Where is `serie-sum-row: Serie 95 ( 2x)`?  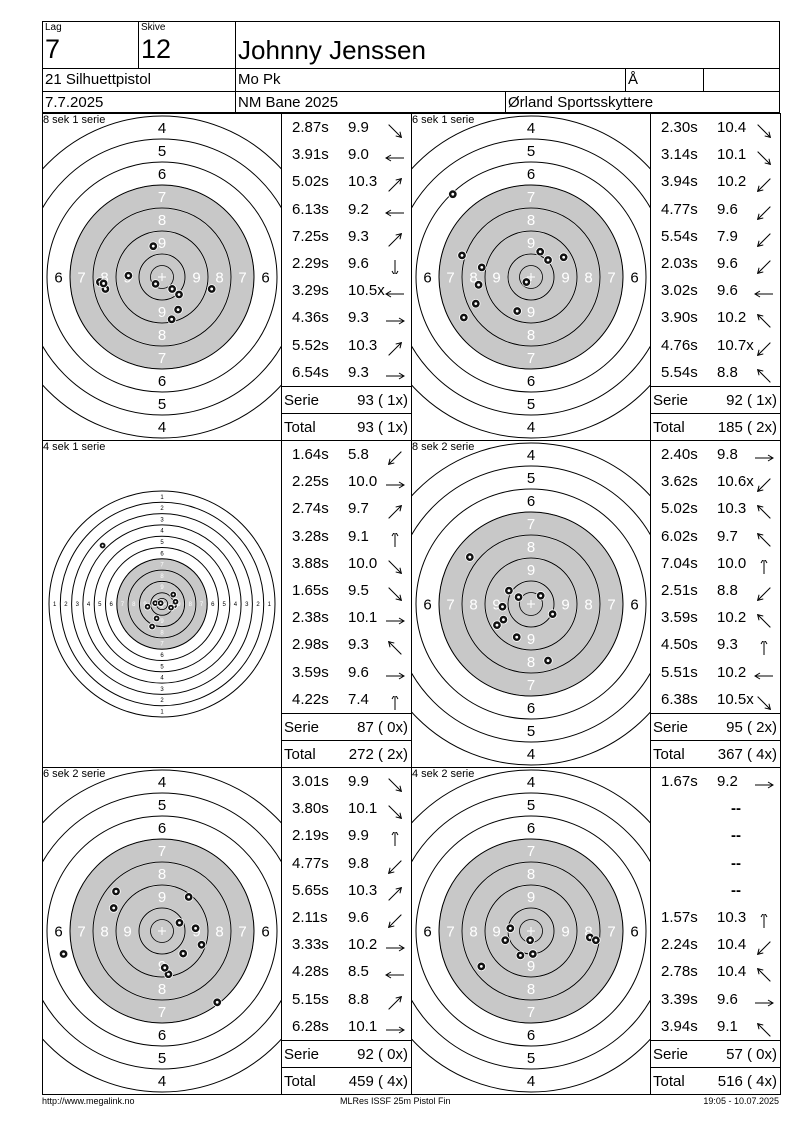
serie-sum-row: Serie 95 ( 2x) is located at coordinates (715, 727).